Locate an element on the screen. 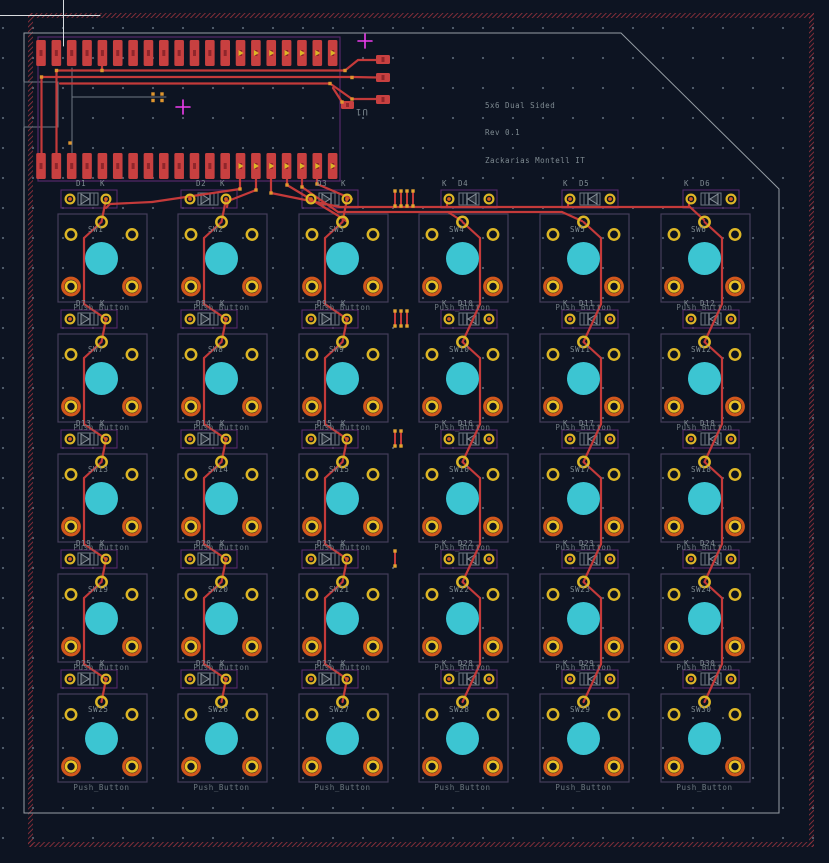 Image resolution: width=829 pixels, height=863 pixels. diode-footprint-D18 is located at coordinates (711, 439).